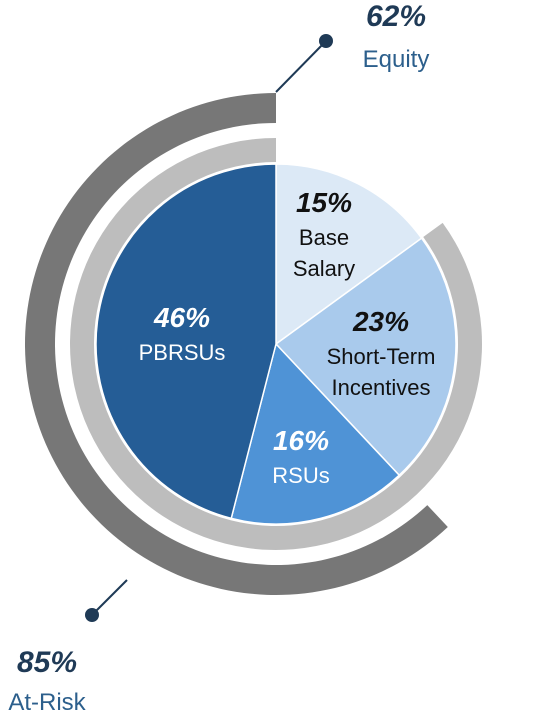  I want to click on slice-name-label: Salary, so click(324, 268).